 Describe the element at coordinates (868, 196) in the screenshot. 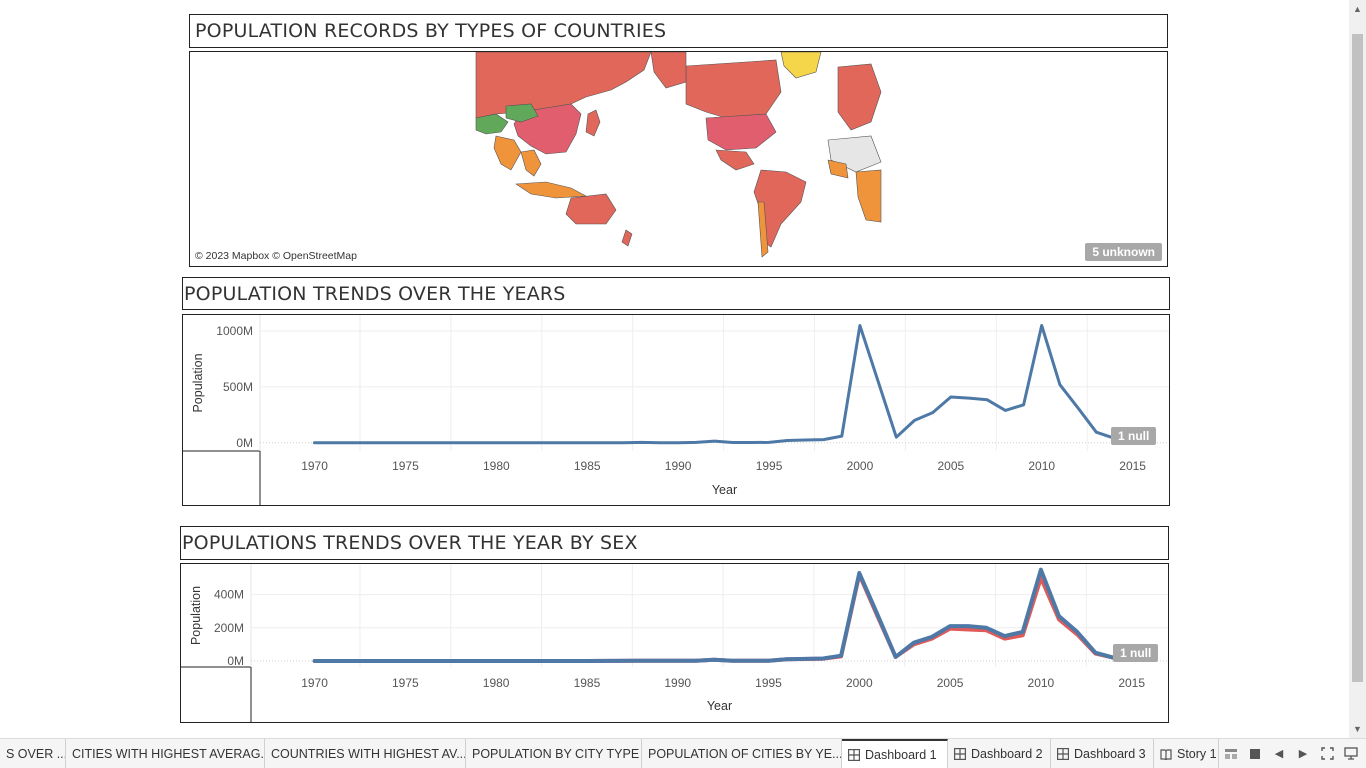

I see `south-africa-region` at that location.